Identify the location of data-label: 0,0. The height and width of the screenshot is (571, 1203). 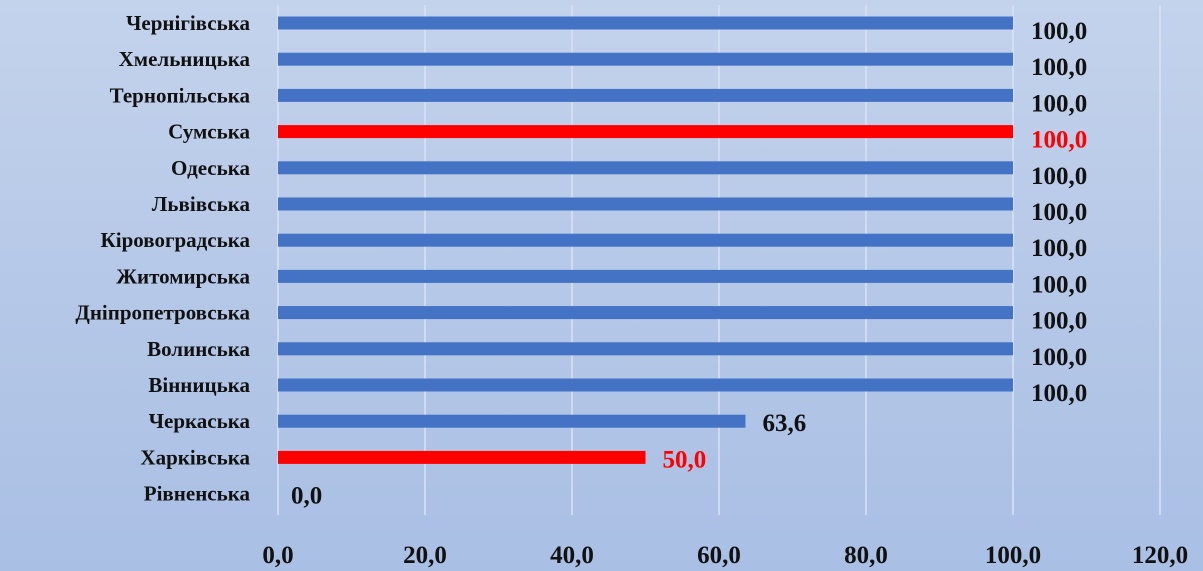
(306, 496).